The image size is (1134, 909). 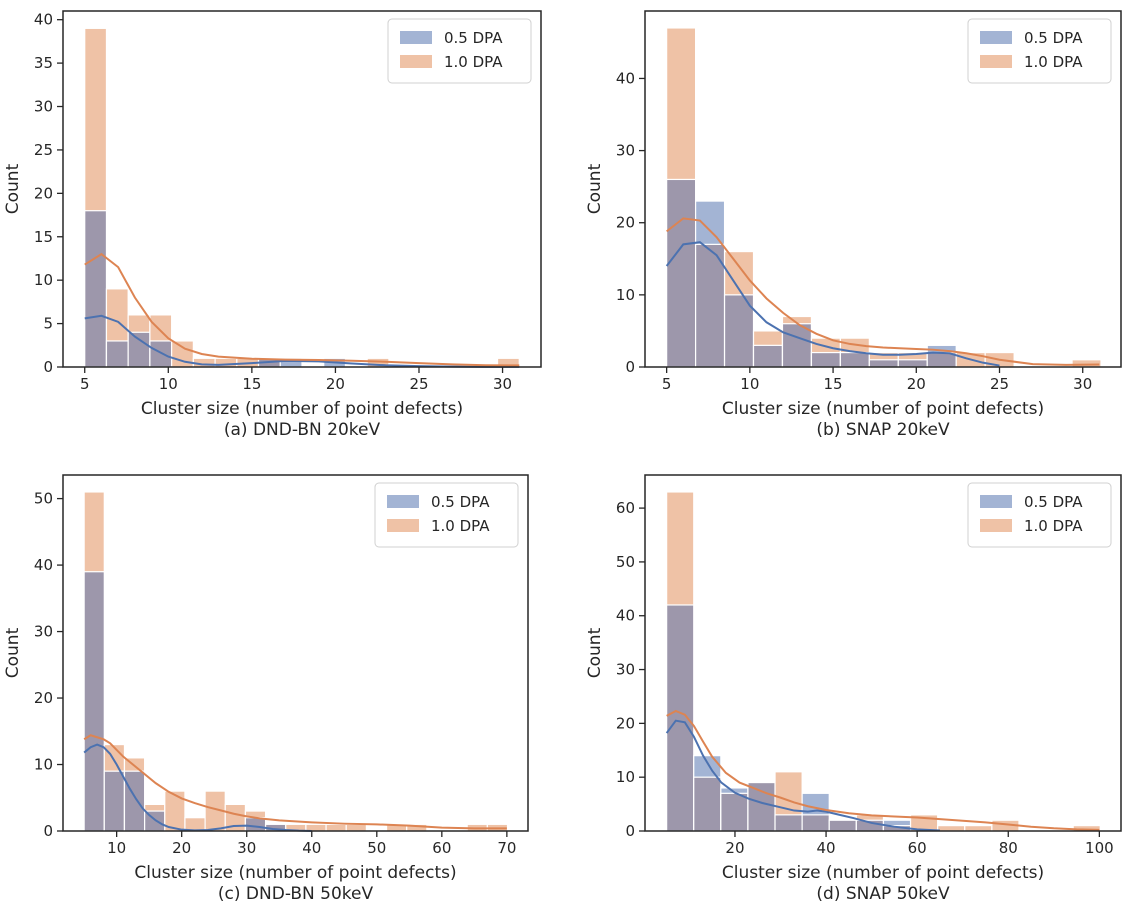 What do you see at coordinates (43, 237) in the screenshot?
I see `y-tick-label: 15` at bounding box center [43, 237].